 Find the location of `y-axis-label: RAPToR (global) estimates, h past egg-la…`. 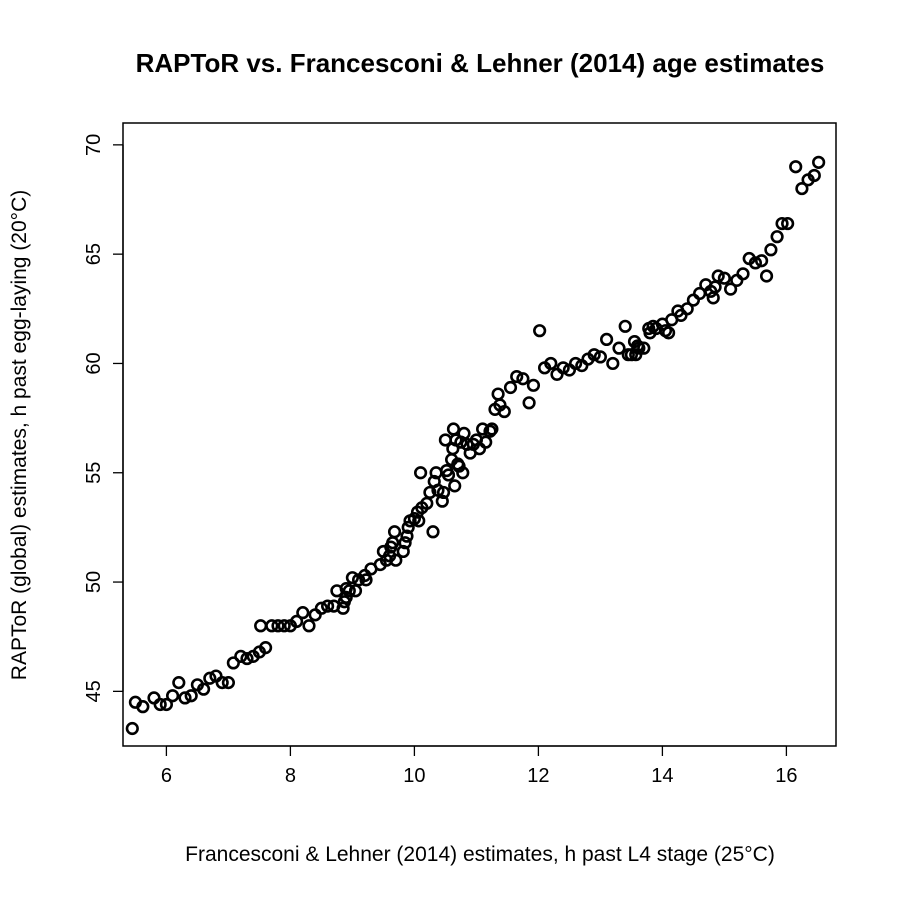

y-axis-label: RAPToR (global) estimates, h past egg-la… is located at coordinates (19, 435).